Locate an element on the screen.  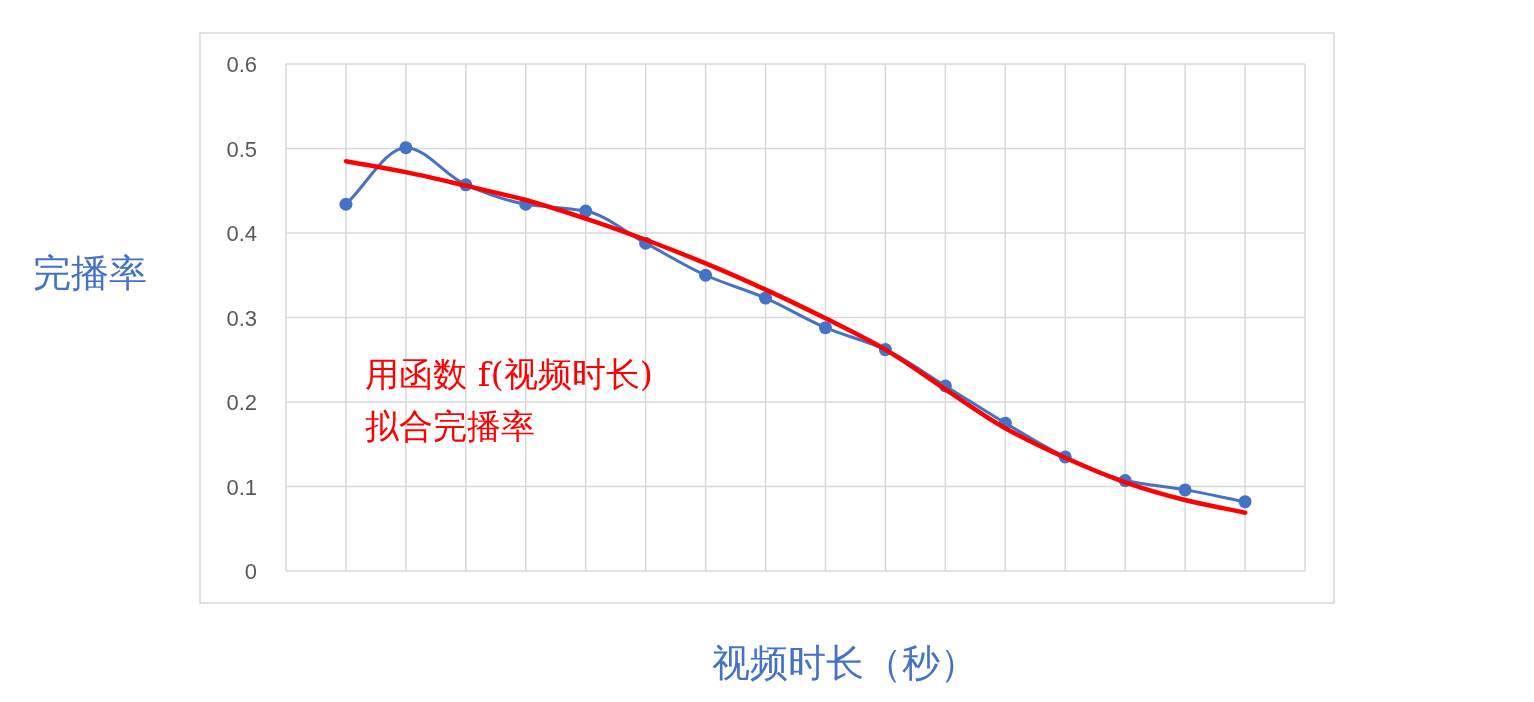
y-tick-label: 0 is located at coordinates (250, 571).